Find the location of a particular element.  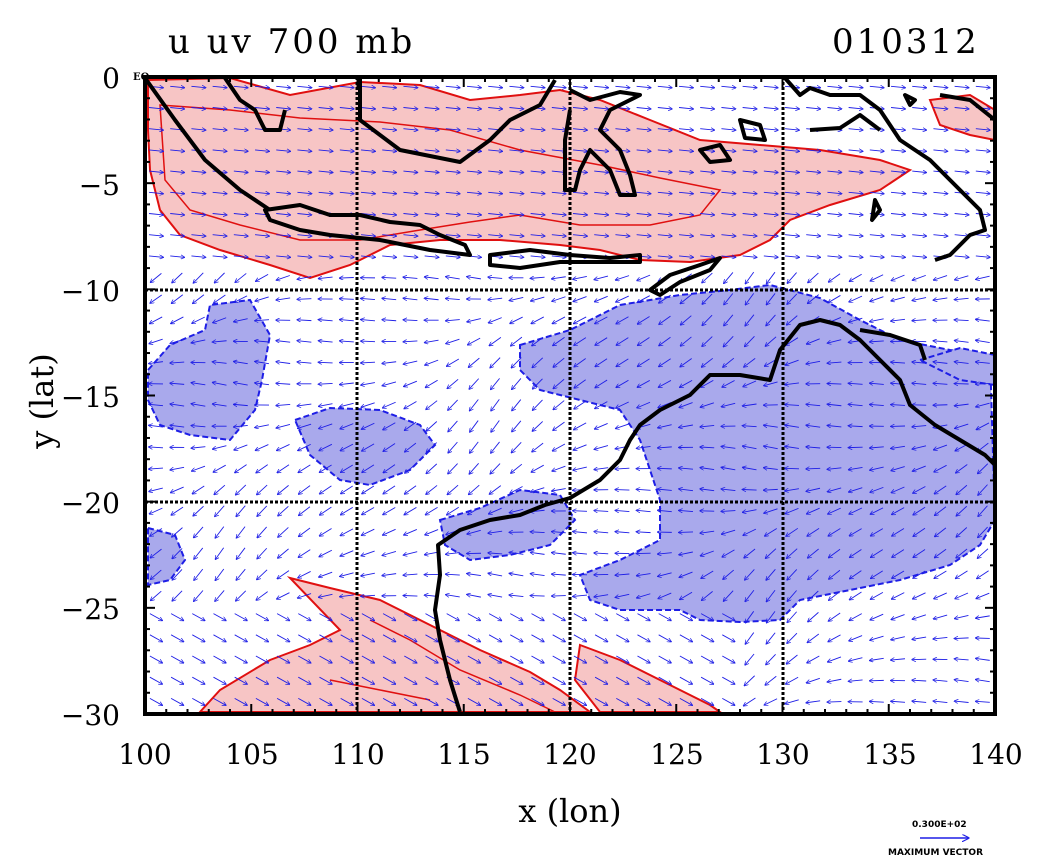

coast-java is located at coordinates (367, 230).